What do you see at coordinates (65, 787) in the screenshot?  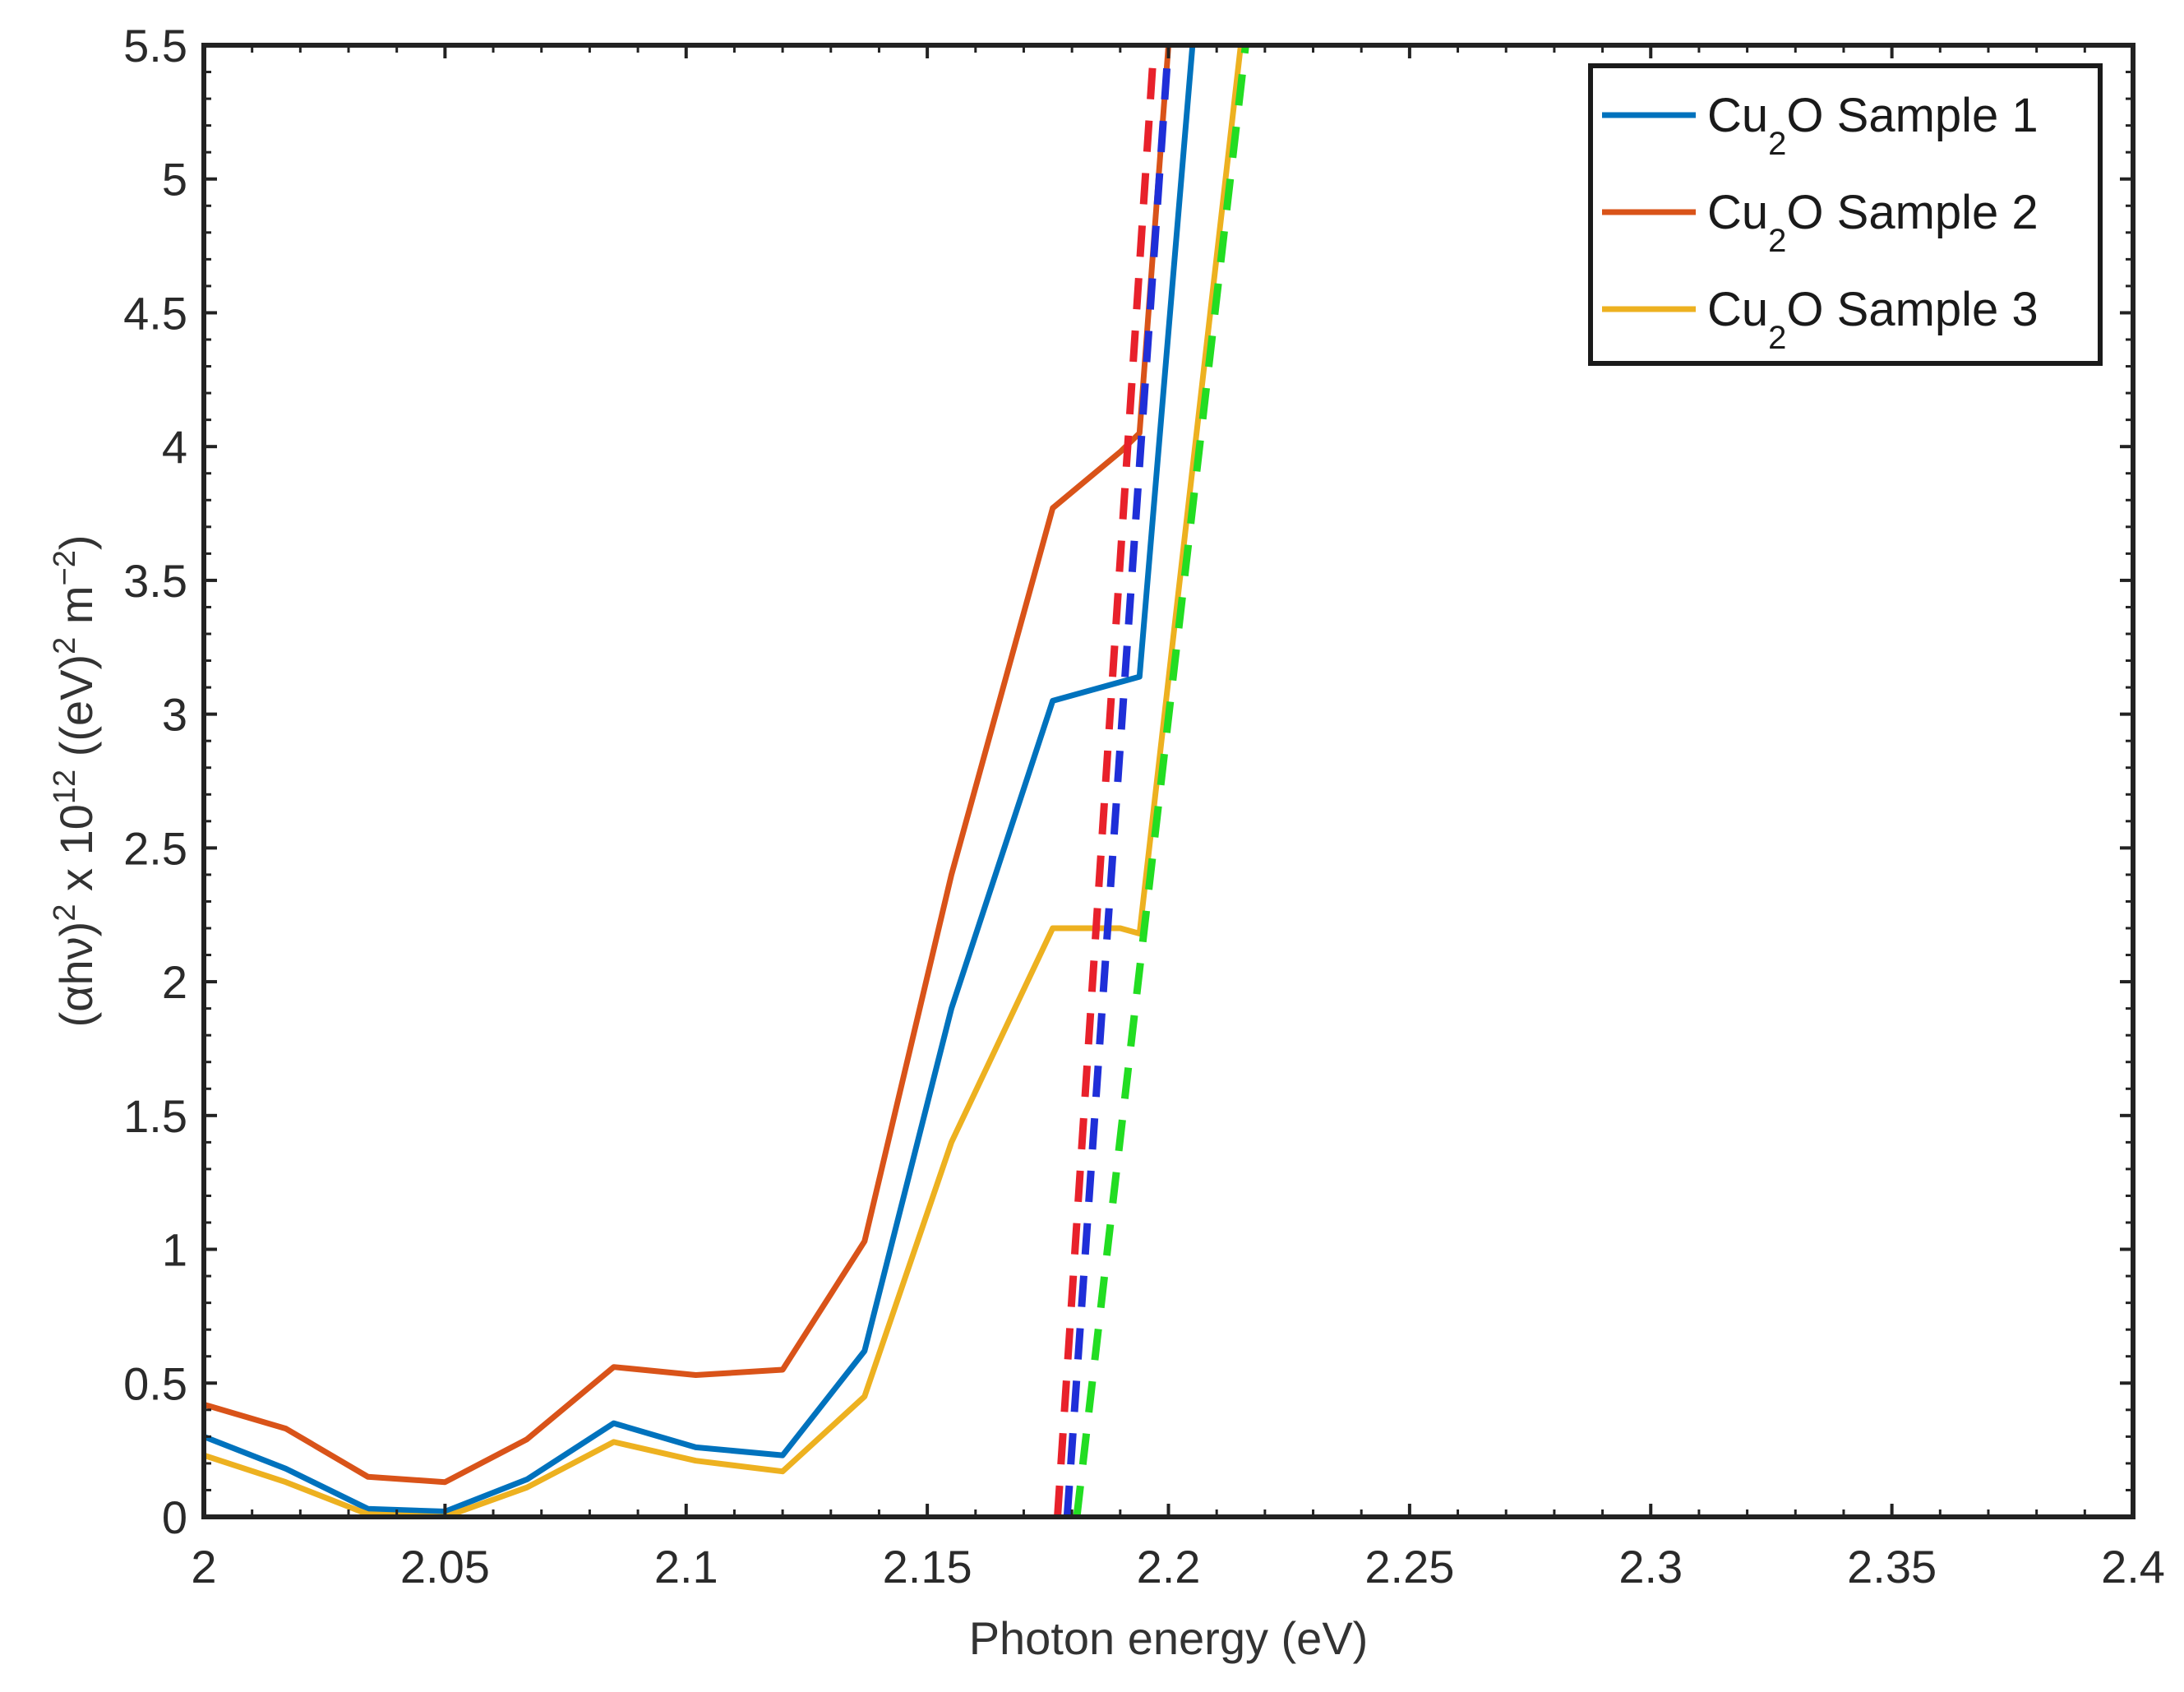 I see `ylabel-mid-sup: 12` at bounding box center [65, 787].